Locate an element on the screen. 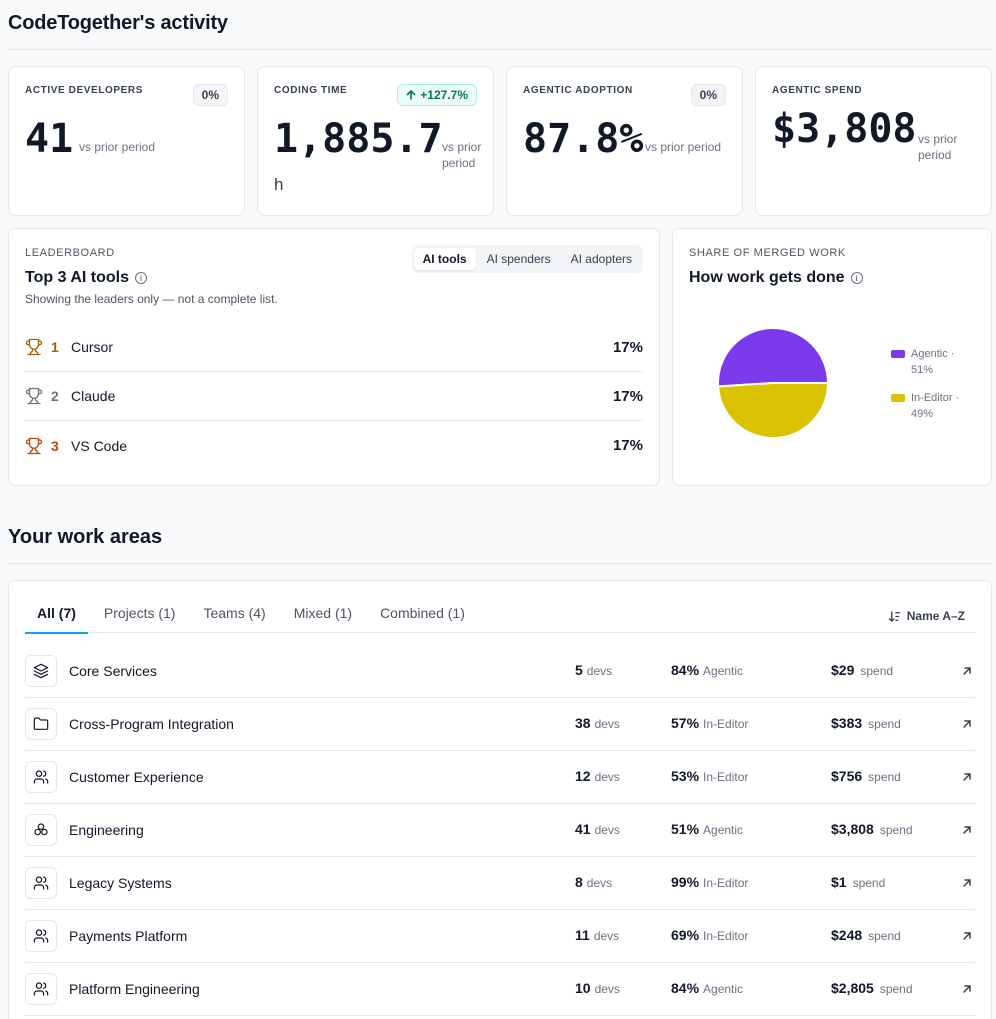  tab-ai-spenders: AI spenders is located at coordinates (518, 259).